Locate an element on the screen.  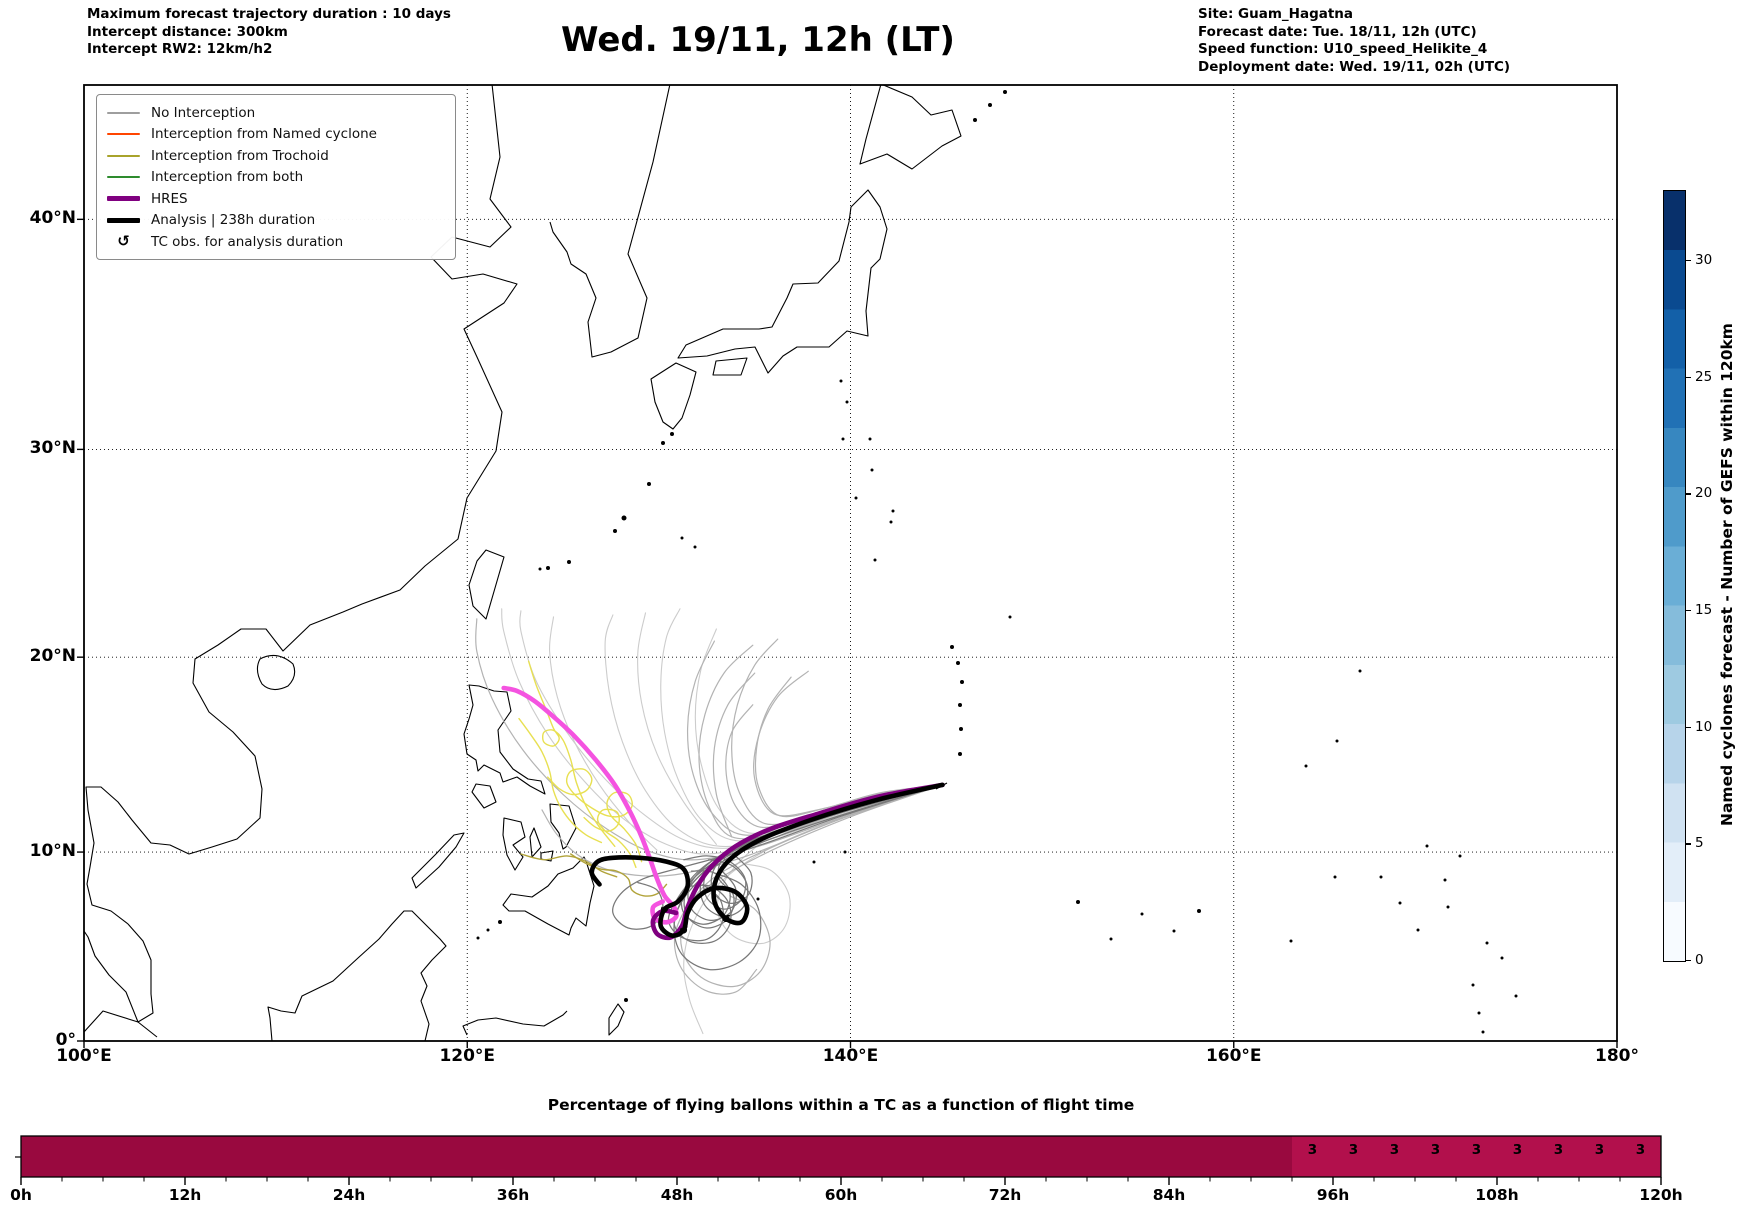
bottom-x-tick-label: 96h is located at coordinates (1333, 1195).